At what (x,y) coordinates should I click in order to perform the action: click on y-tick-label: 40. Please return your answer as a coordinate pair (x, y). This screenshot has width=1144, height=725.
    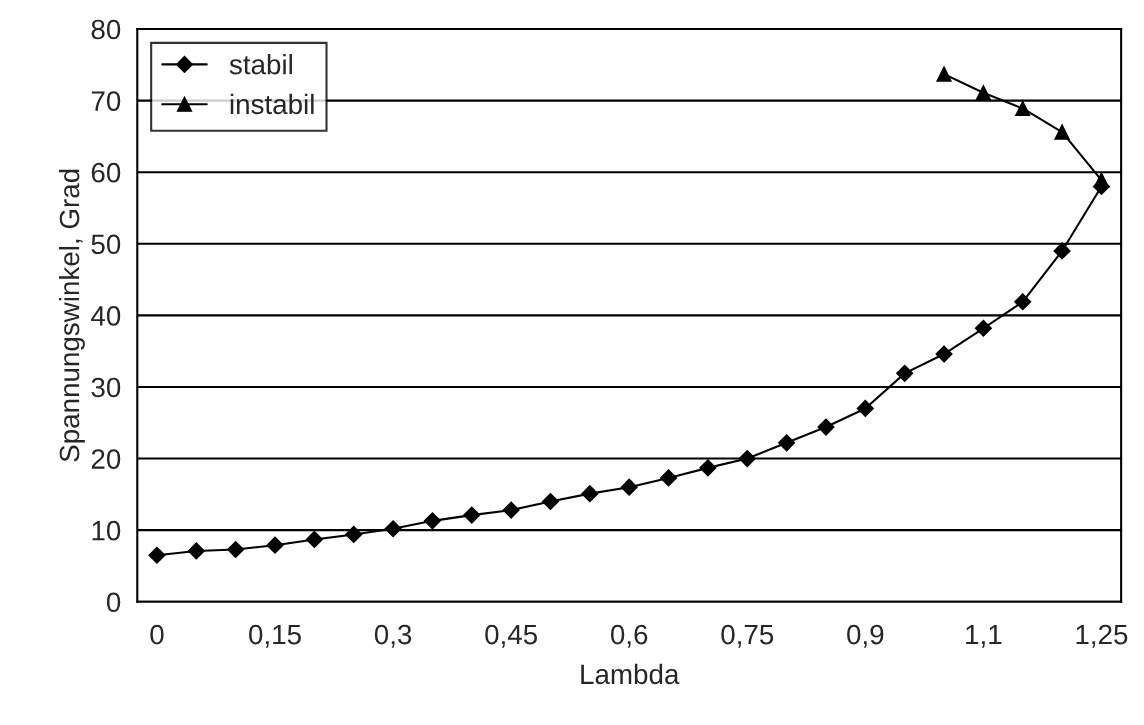
    Looking at the image, I should click on (106, 316).